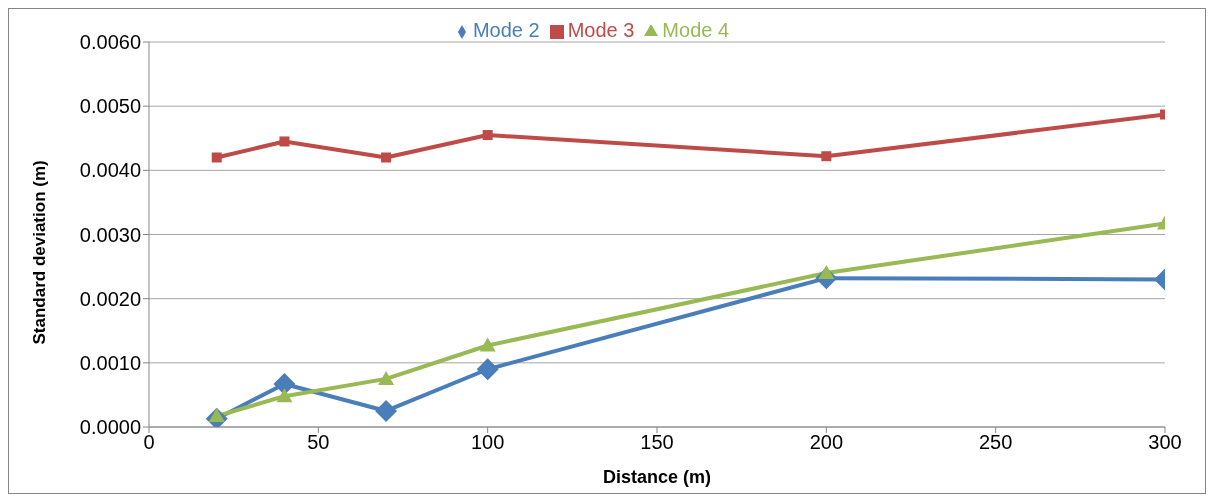 The image size is (1214, 502). Describe the element at coordinates (601, 30) in the screenshot. I see `legend-label: Mode 3` at that location.